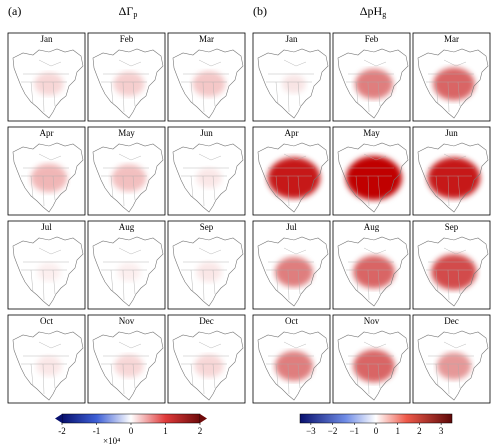 The image size is (500, 448). What do you see at coordinates (260, 11) in the screenshot?
I see `panel-label: (b)` at bounding box center [260, 11].